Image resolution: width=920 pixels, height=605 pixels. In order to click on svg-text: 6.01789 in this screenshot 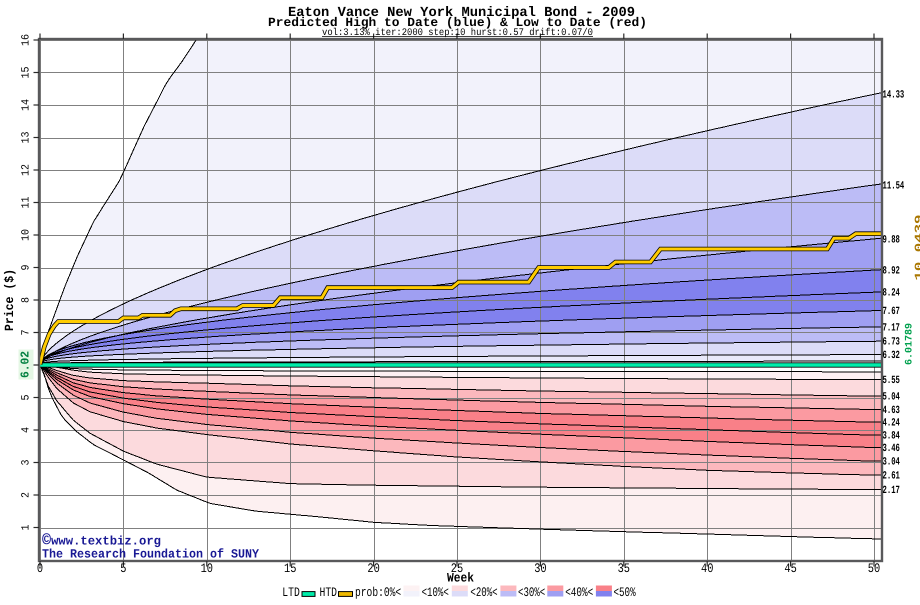, I will do `click(910, 344)`.